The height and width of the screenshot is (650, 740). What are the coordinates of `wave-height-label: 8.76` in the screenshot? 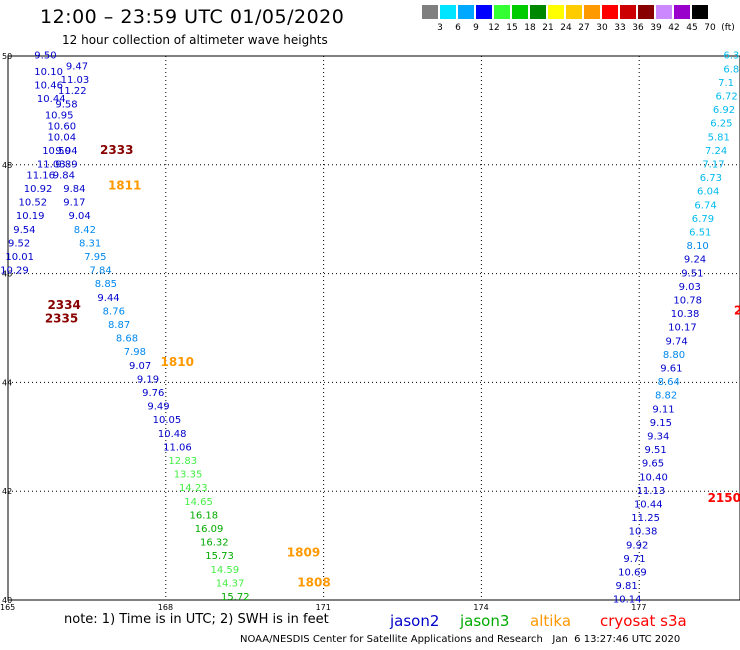 It's located at (114, 311).